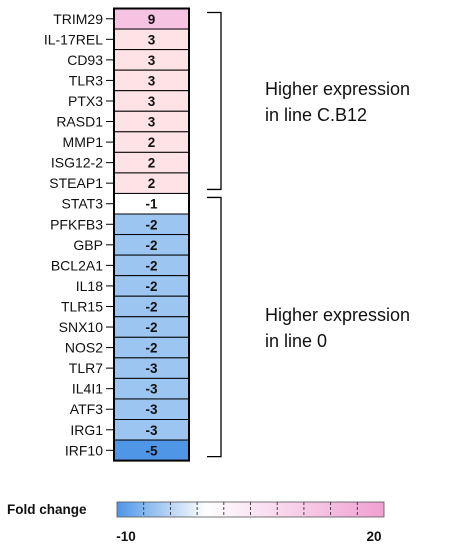 This screenshot has height=550, width=449. Describe the element at coordinates (87, 389) in the screenshot. I see `gene-label: IL4I1` at that location.